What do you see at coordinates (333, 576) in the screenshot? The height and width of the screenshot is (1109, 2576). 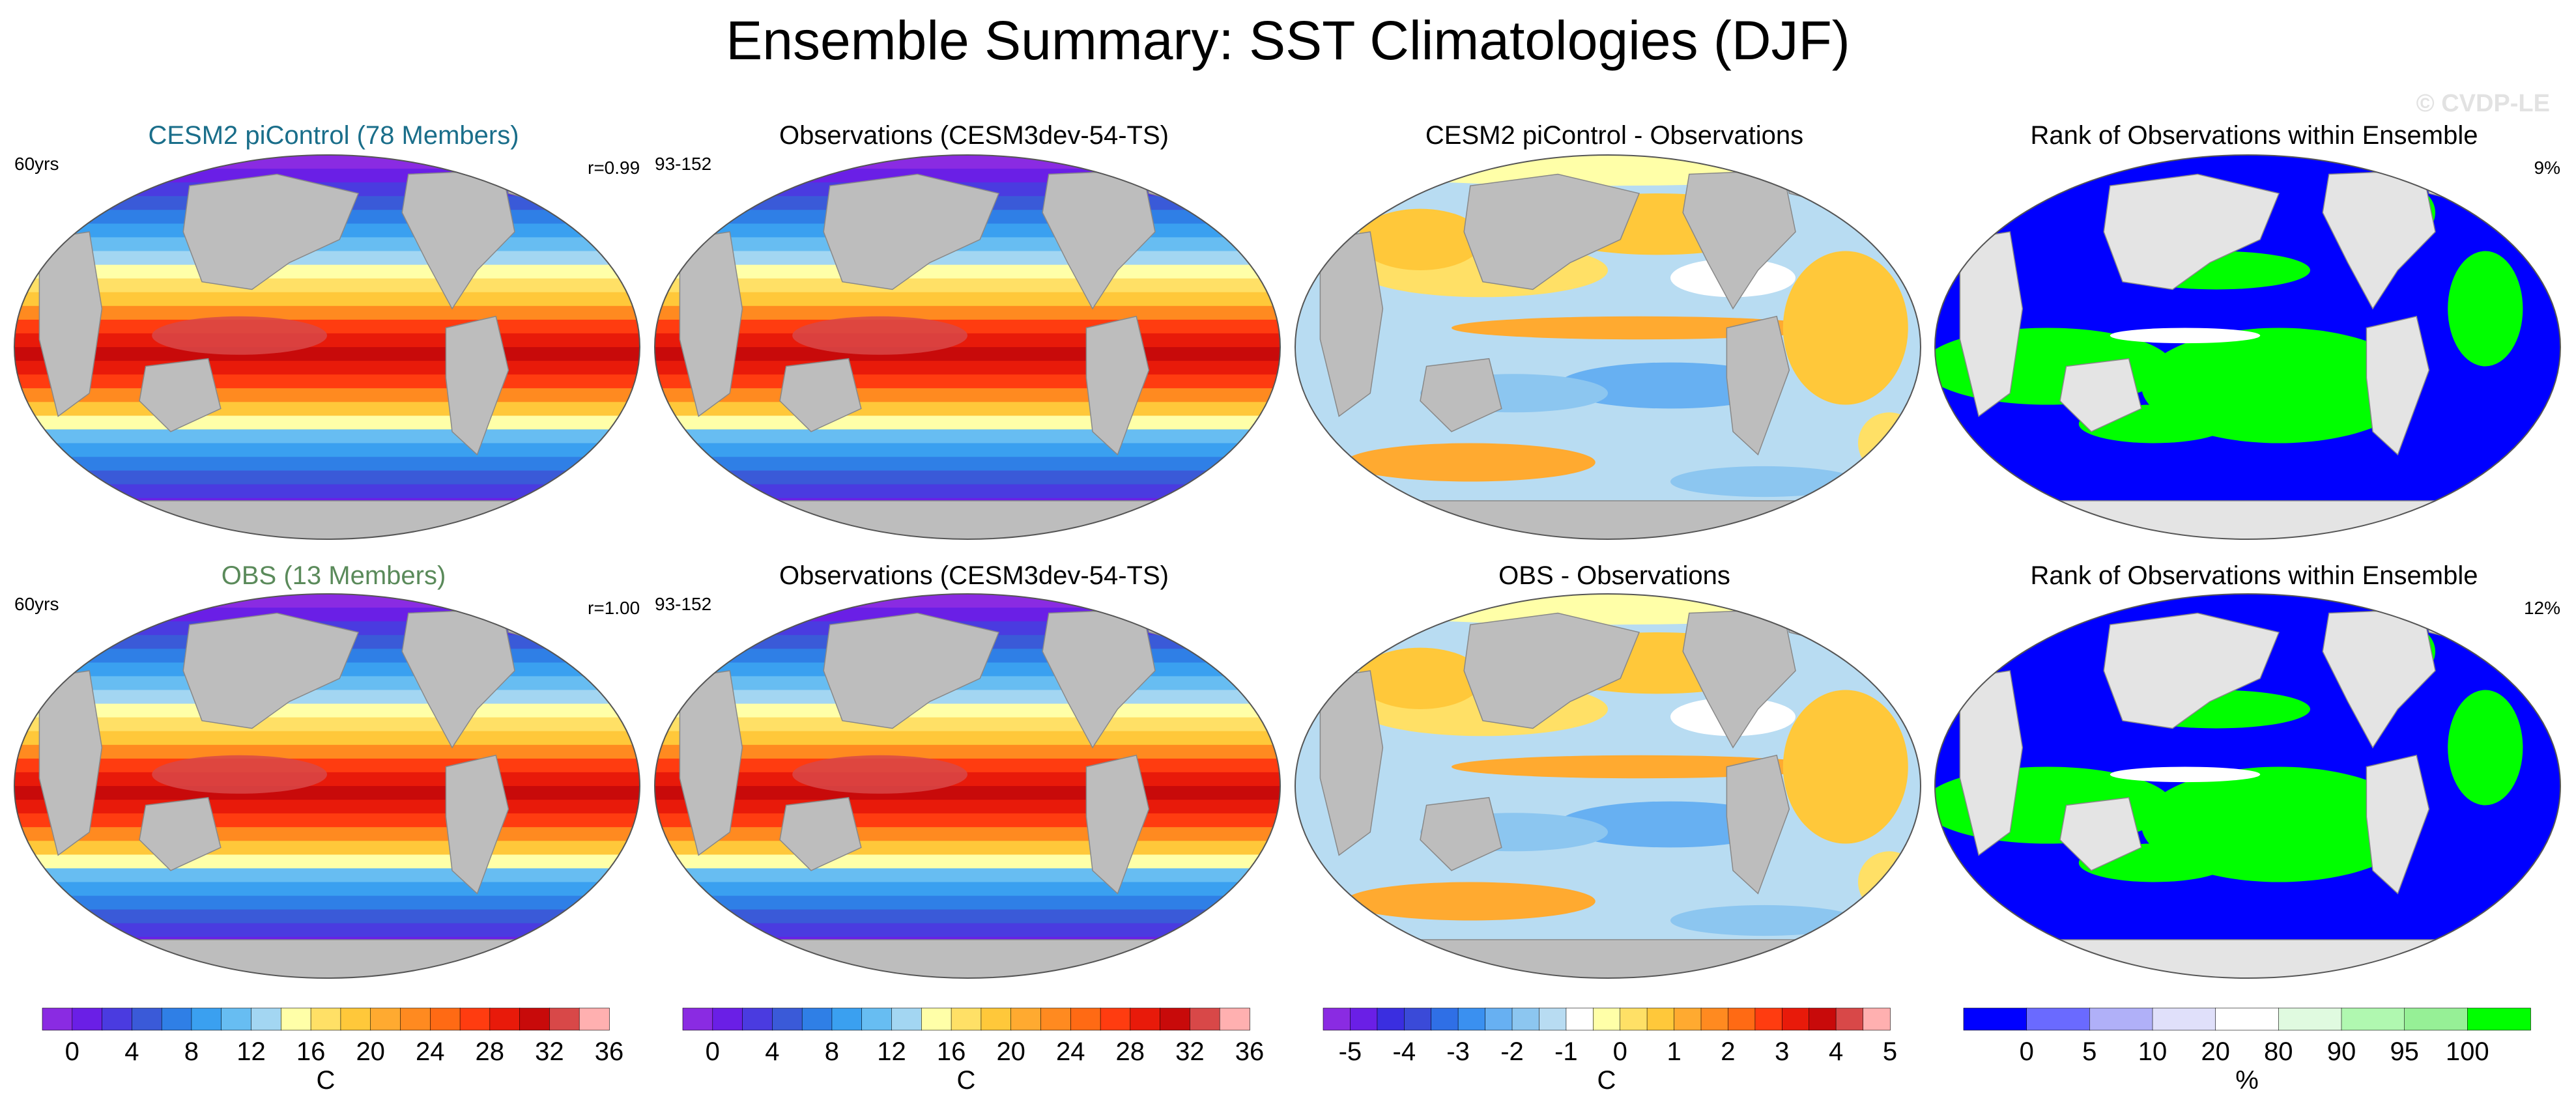 I see `panel-title: OBS (13 Members)` at bounding box center [333, 576].